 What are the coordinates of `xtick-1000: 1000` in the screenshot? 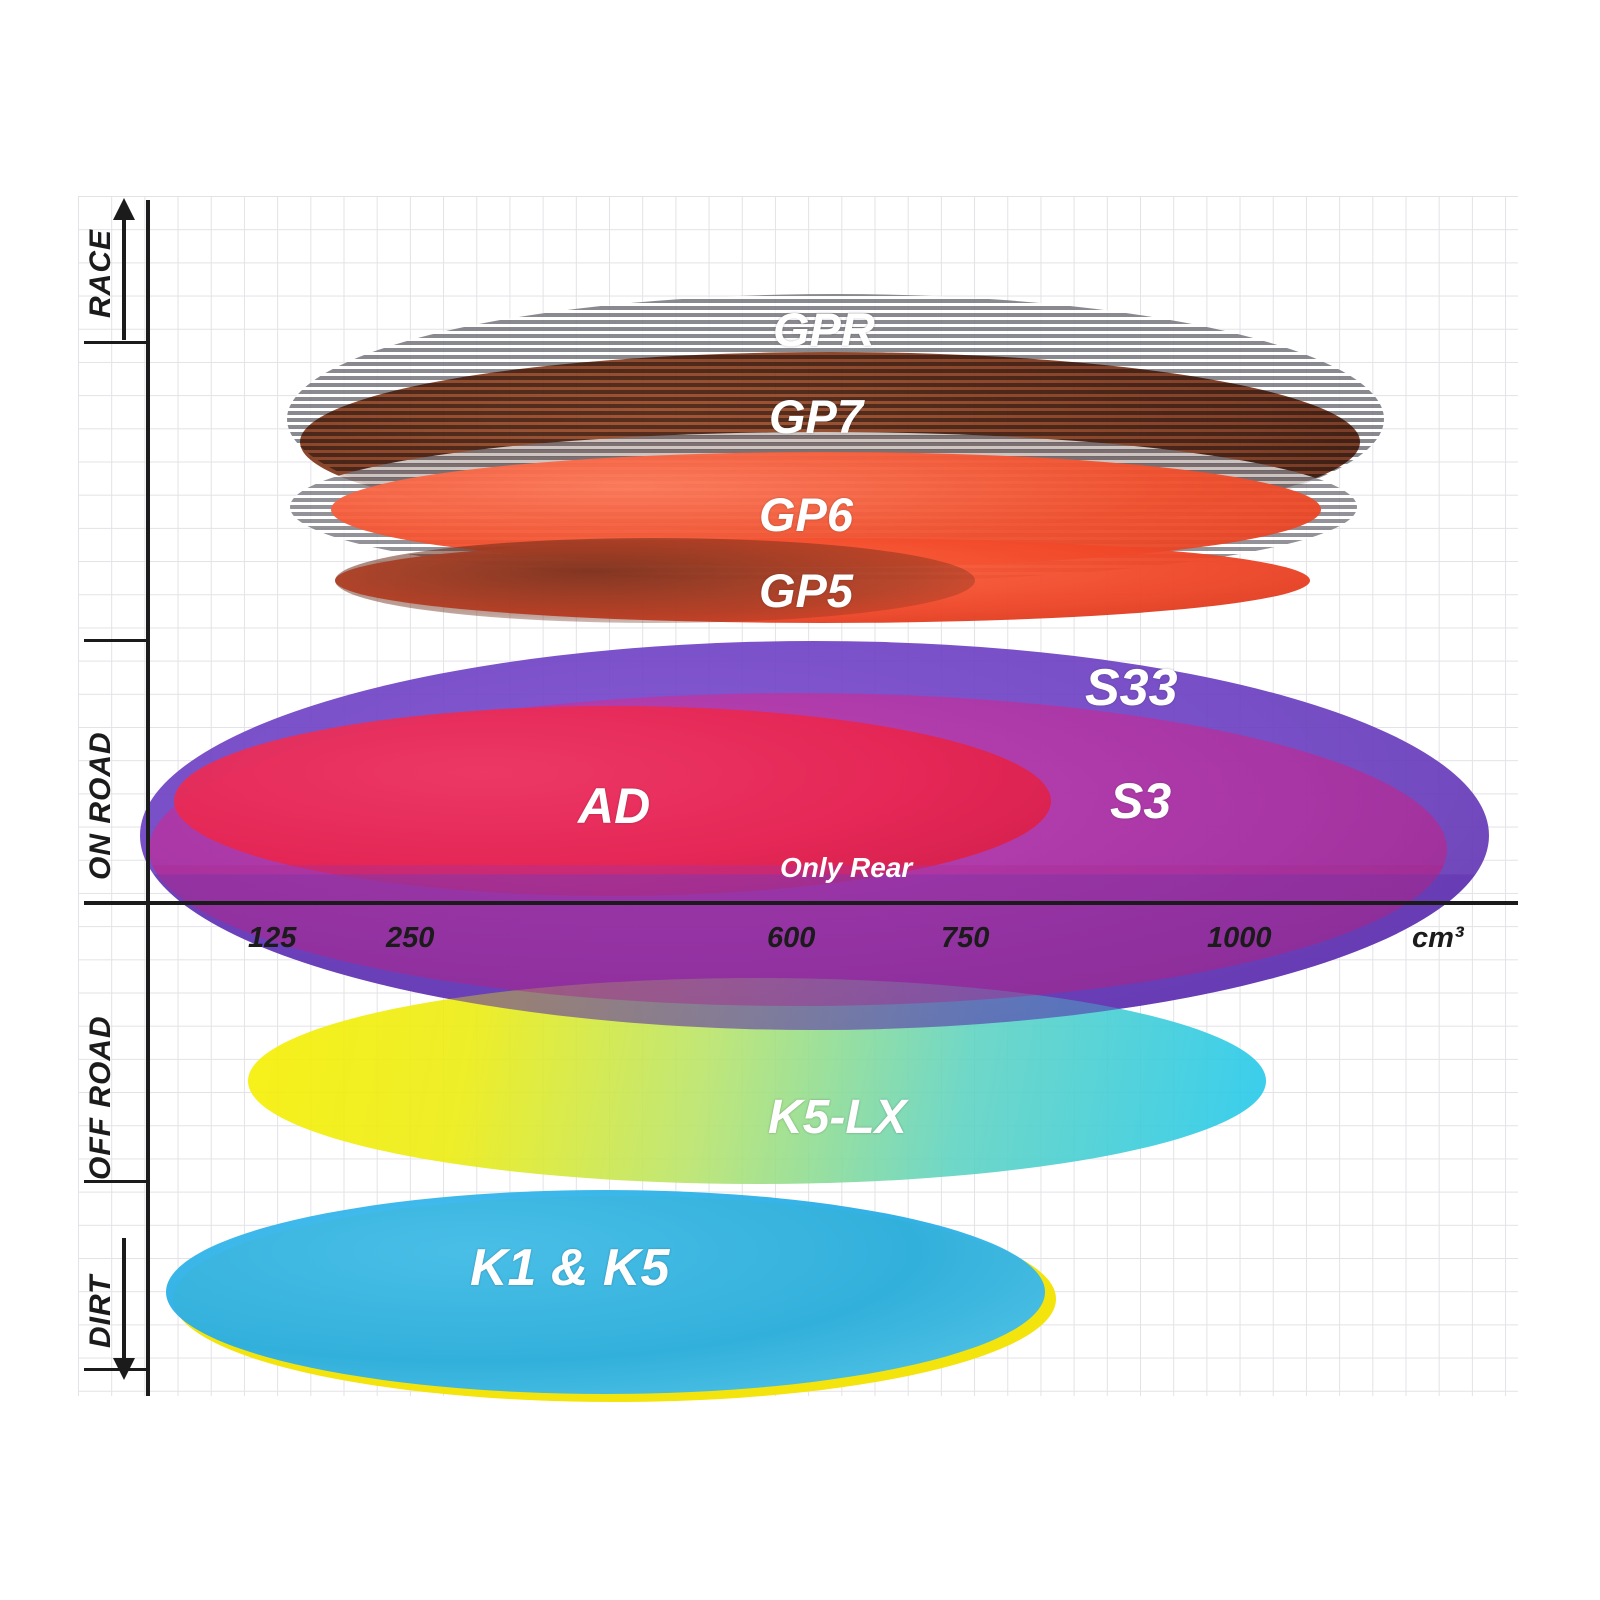 It's located at (1239, 938).